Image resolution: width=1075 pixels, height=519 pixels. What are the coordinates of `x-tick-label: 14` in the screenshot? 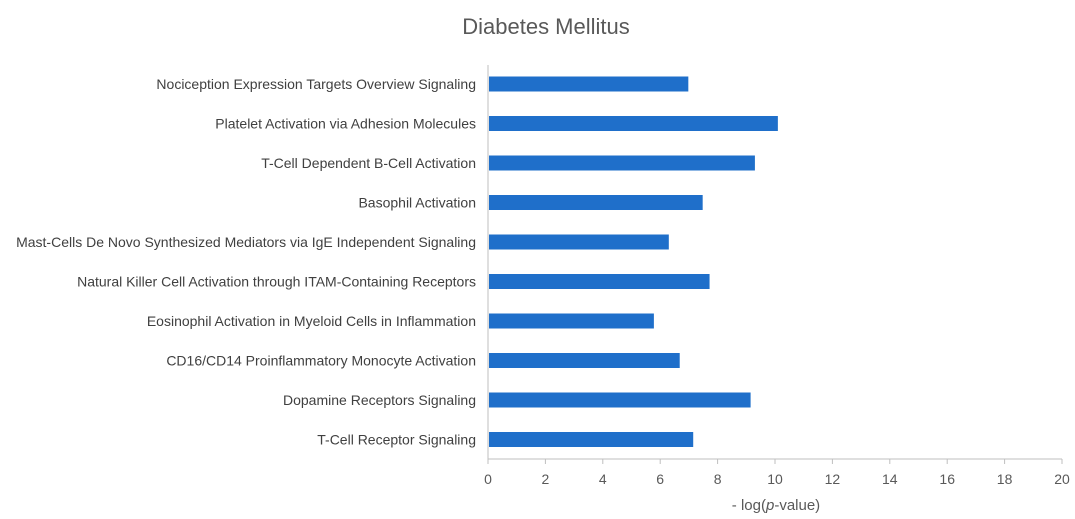 It's located at (890, 479).